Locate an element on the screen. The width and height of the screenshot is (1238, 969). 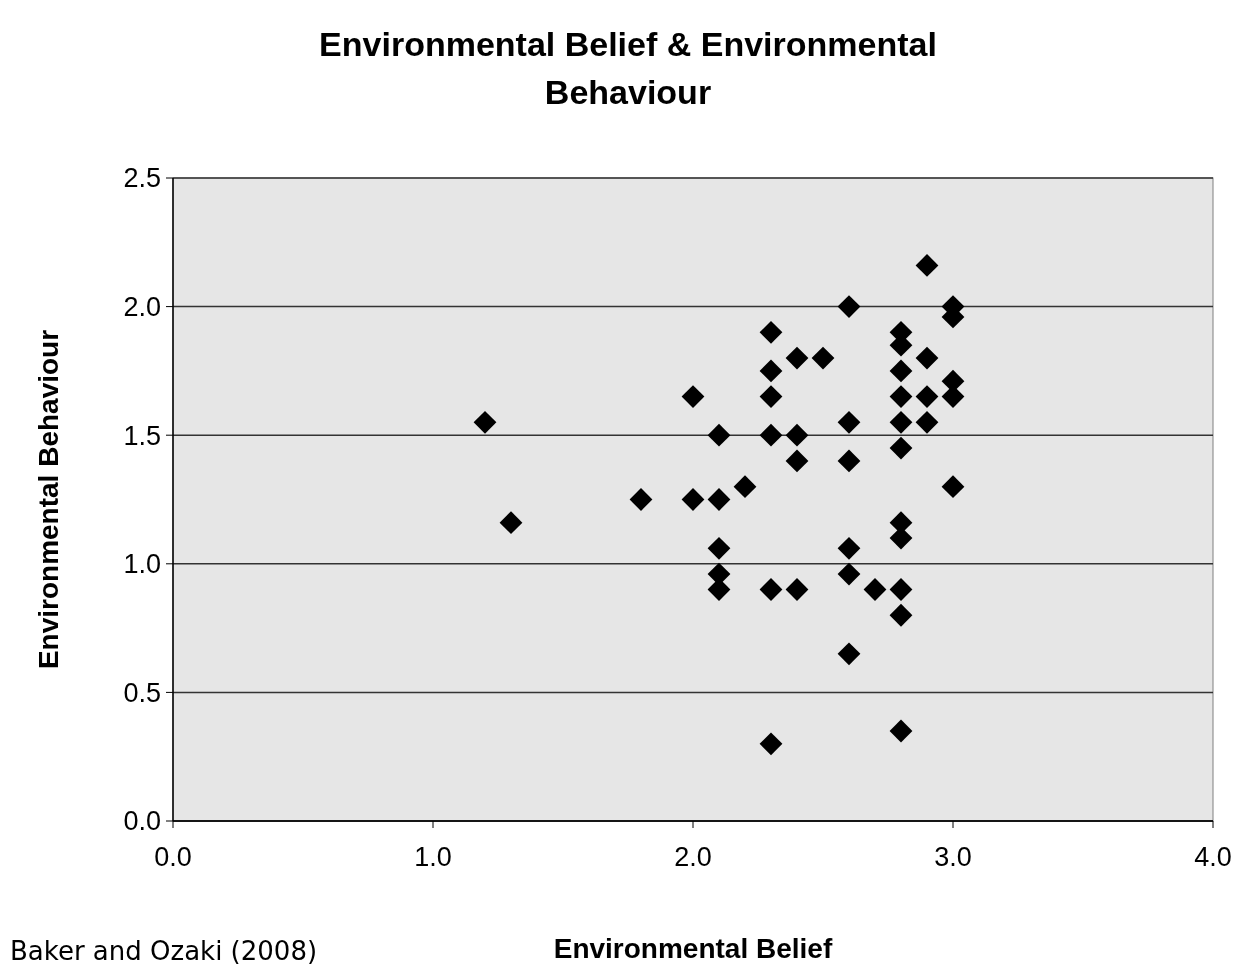
x-tick-label: 0.0 is located at coordinates (173, 857).